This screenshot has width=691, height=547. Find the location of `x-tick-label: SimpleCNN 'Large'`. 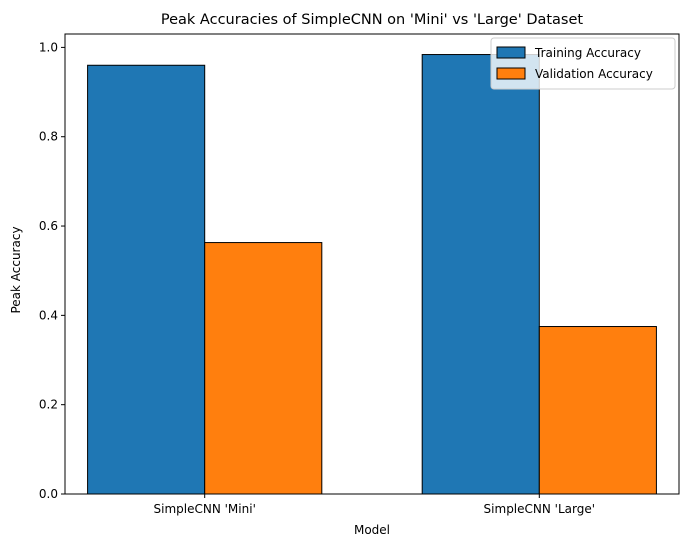

x-tick-label: SimpleCNN 'Large' is located at coordinates (539, 509).